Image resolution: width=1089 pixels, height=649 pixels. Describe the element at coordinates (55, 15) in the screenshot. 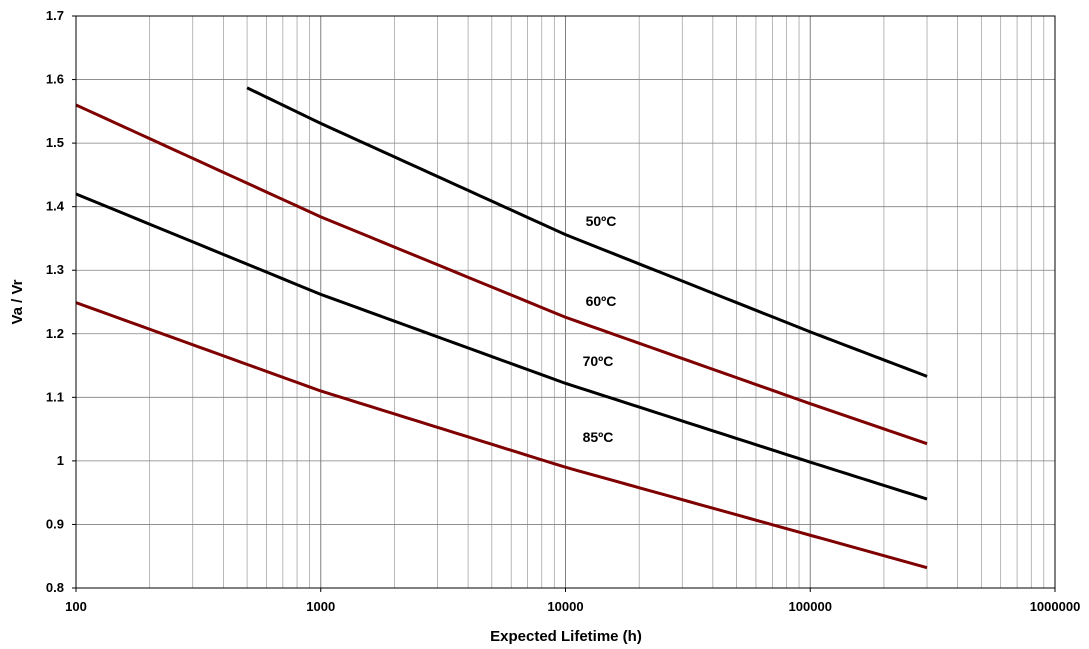

I see `y-tick-label: 1.7` at that location.